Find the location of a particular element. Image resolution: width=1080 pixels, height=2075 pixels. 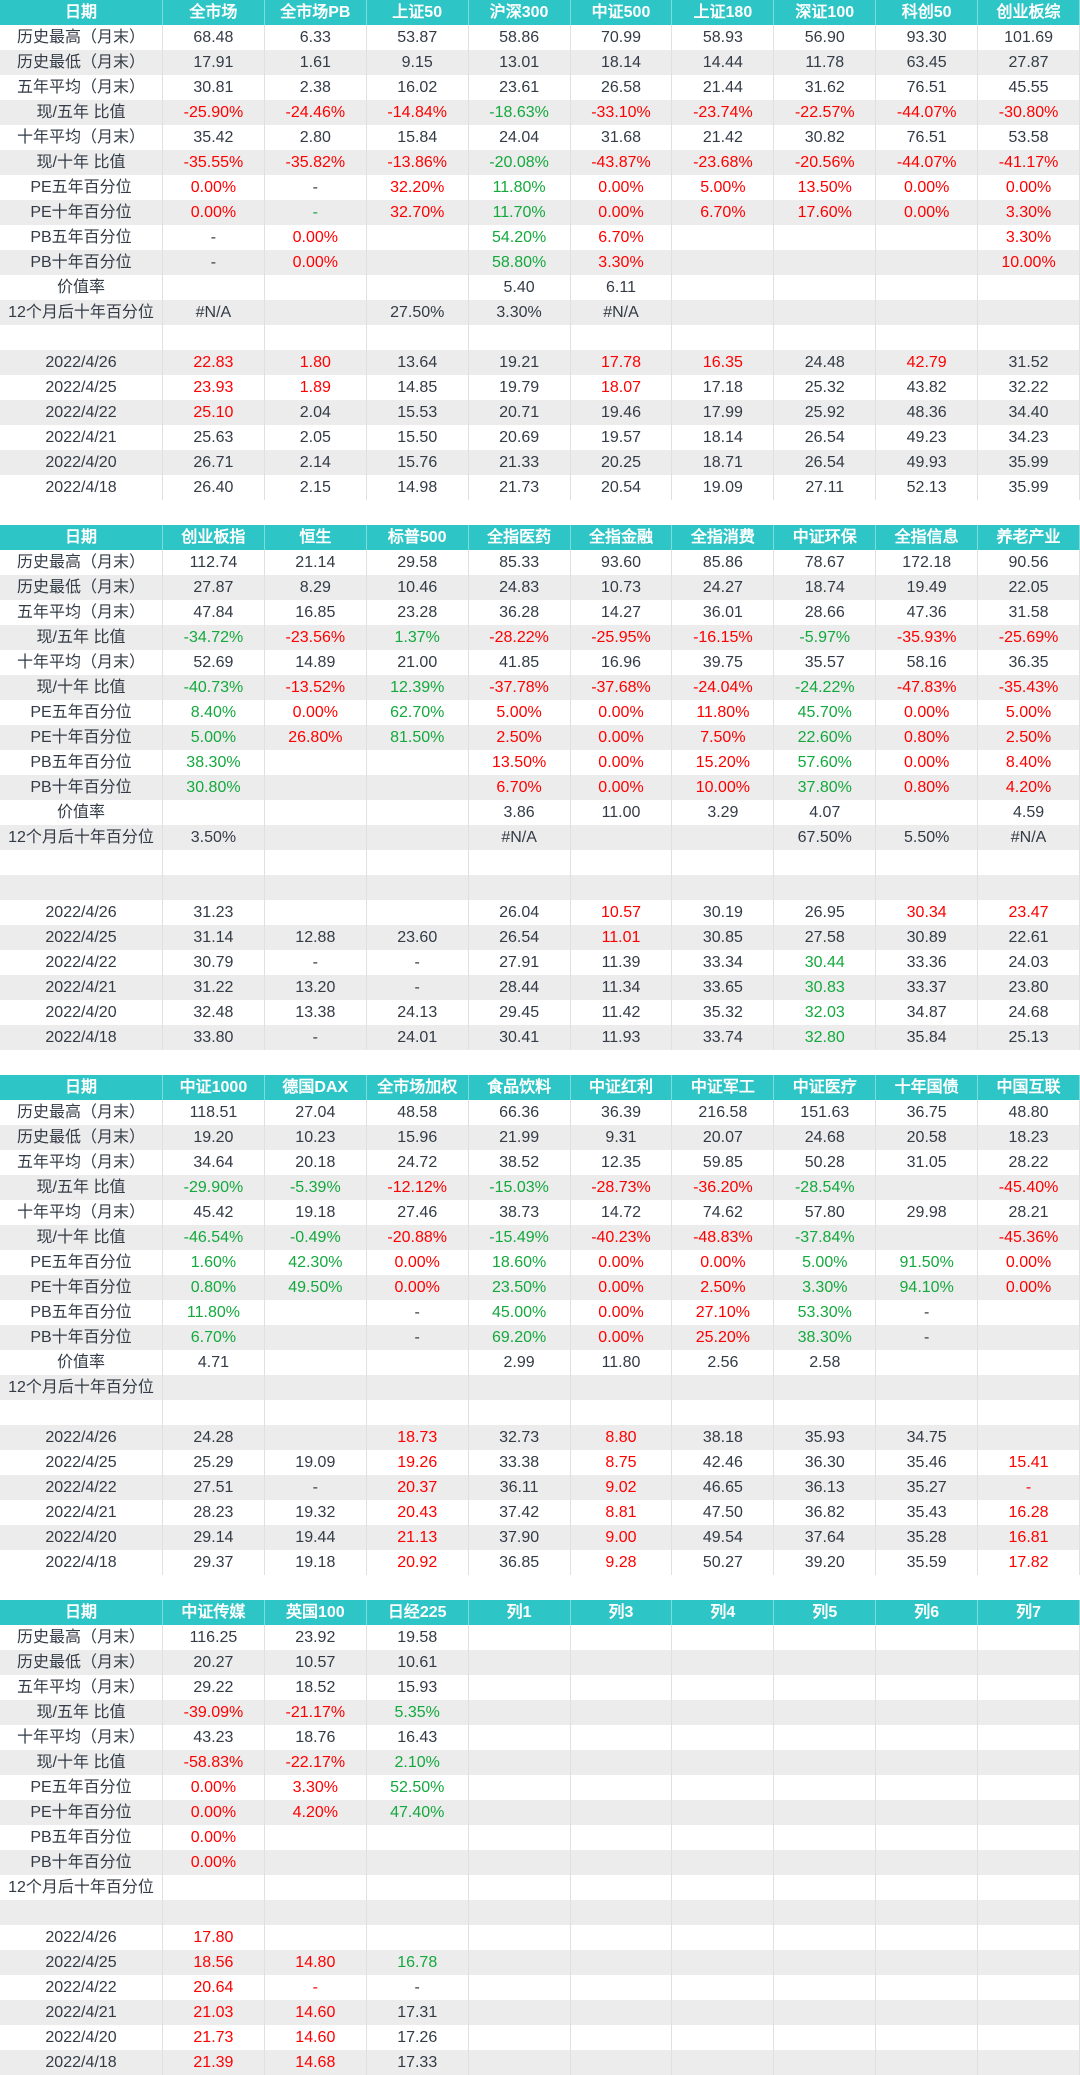

value-cell: 5.35% is located at coordinates (418, 1712).